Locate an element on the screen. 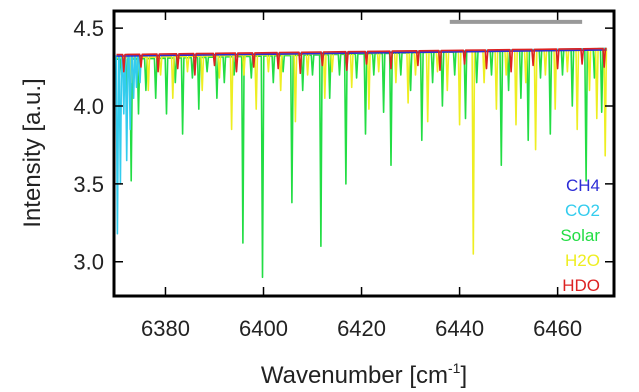  x-tick-labels: 6380 6400 6420 6440 6460 is located at coordinates (361, 328).